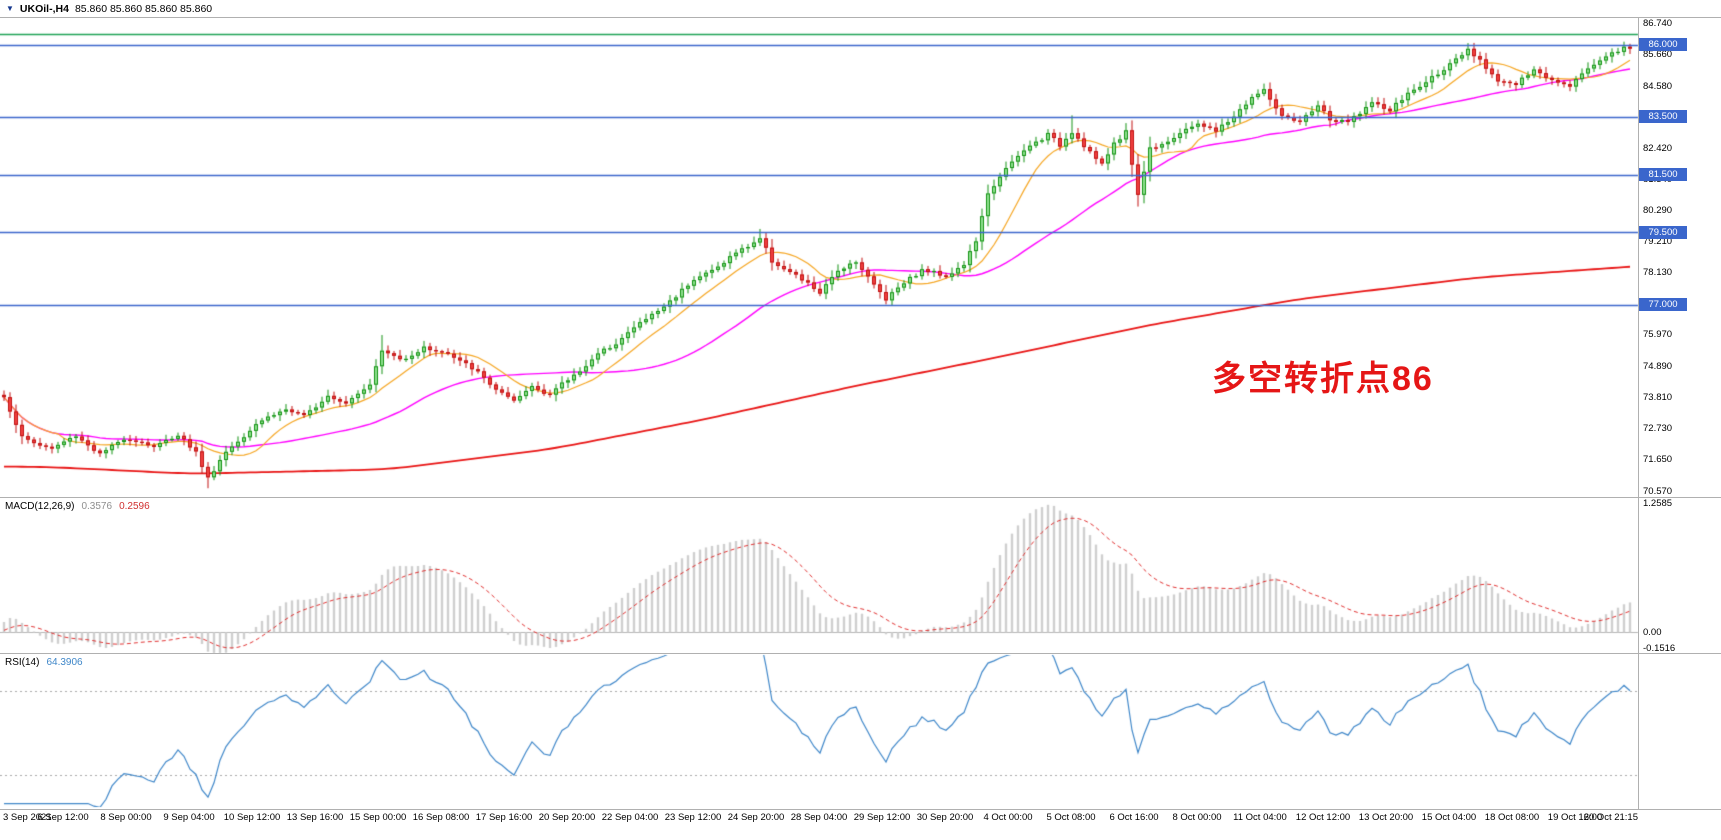 This screenshot has height=840, width=1721. I want to click on time-axis-label: 22 Sep 04:00, so click(630, 817).